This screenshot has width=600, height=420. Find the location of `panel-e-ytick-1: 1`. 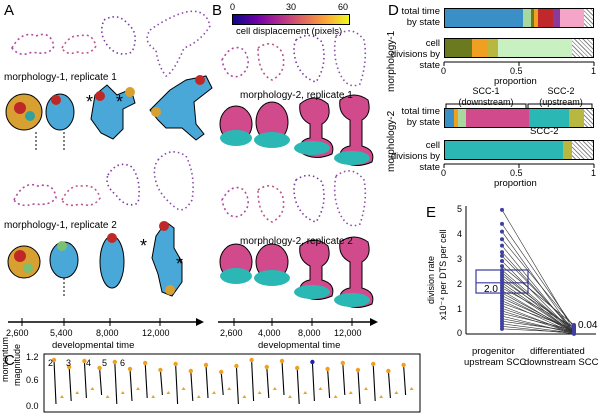

panel-e-ytick-1: 1 is located at coordinates (460, 309).